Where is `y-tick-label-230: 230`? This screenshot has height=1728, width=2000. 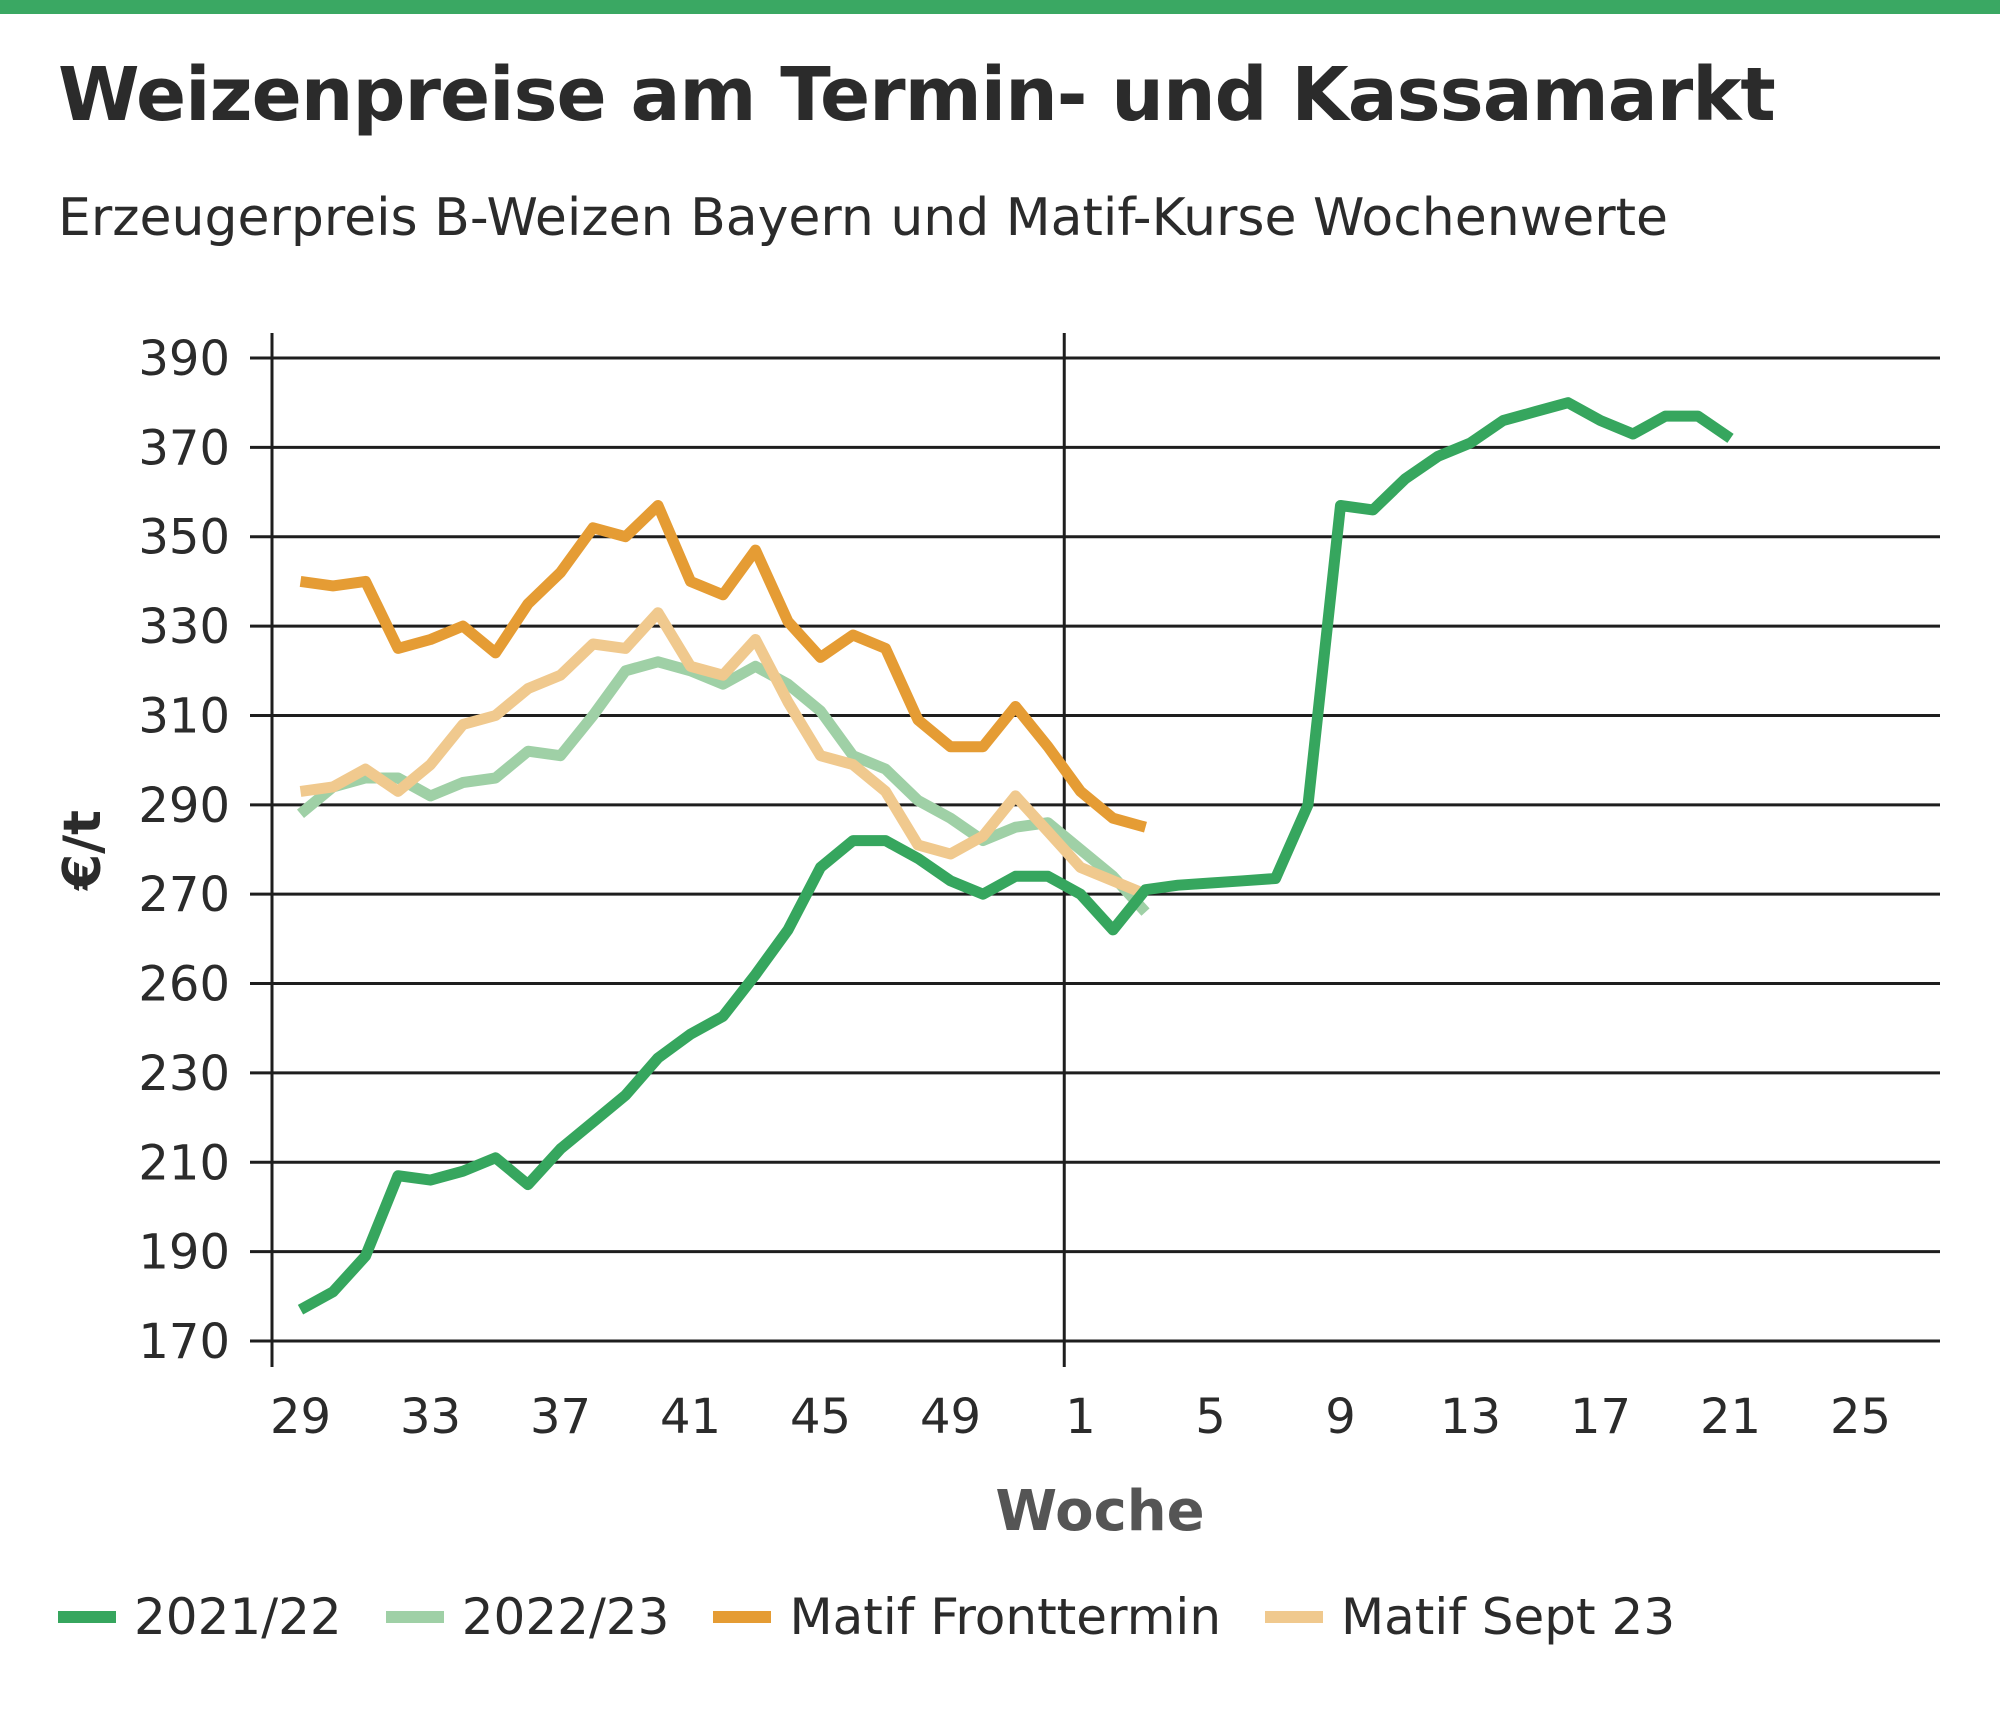 y-tick-label-230: 230 is located at coordinates (184, 1074).